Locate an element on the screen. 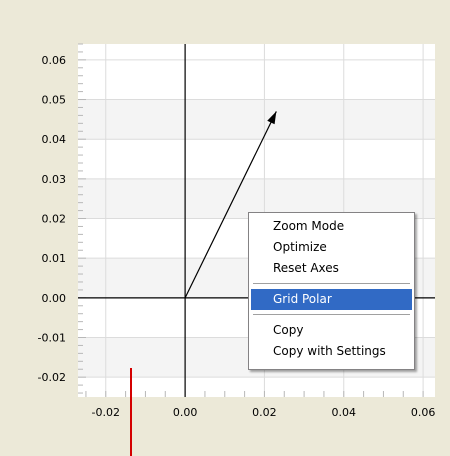 This screenshot has height=456, width=450. y-tick-label: 0.04 is located at coordinates (54, 139).